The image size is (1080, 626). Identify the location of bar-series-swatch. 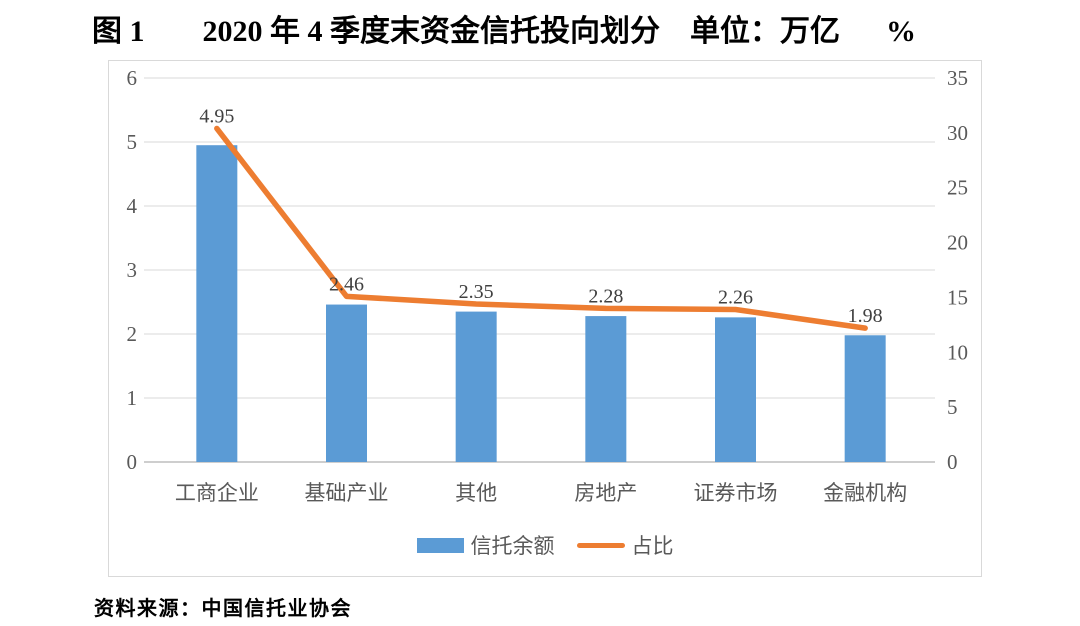
(440, 545).